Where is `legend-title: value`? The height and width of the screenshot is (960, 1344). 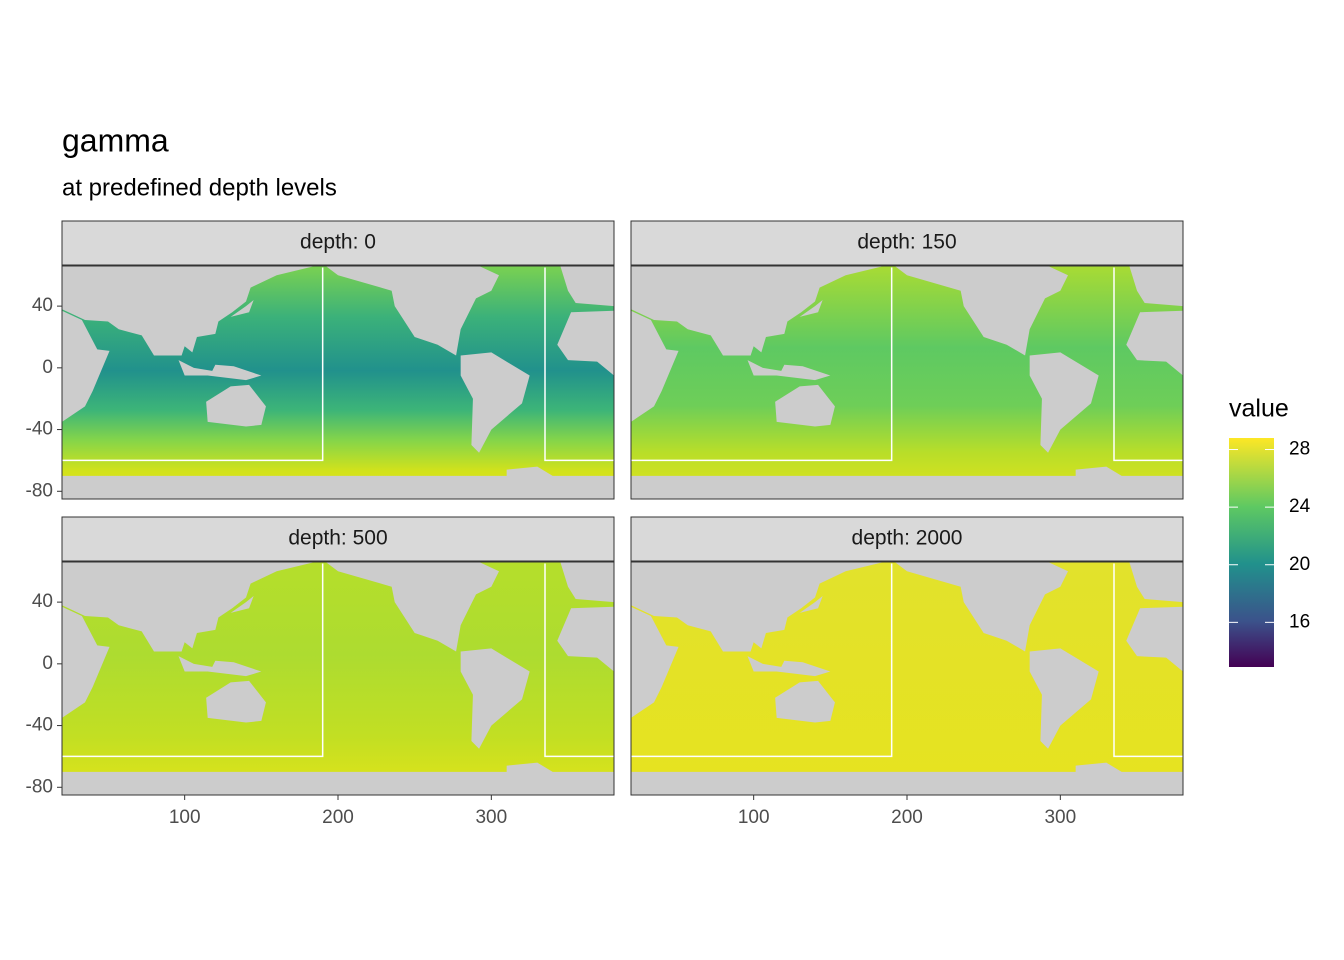 legend-title: value is located at coordinates (1259, 409).